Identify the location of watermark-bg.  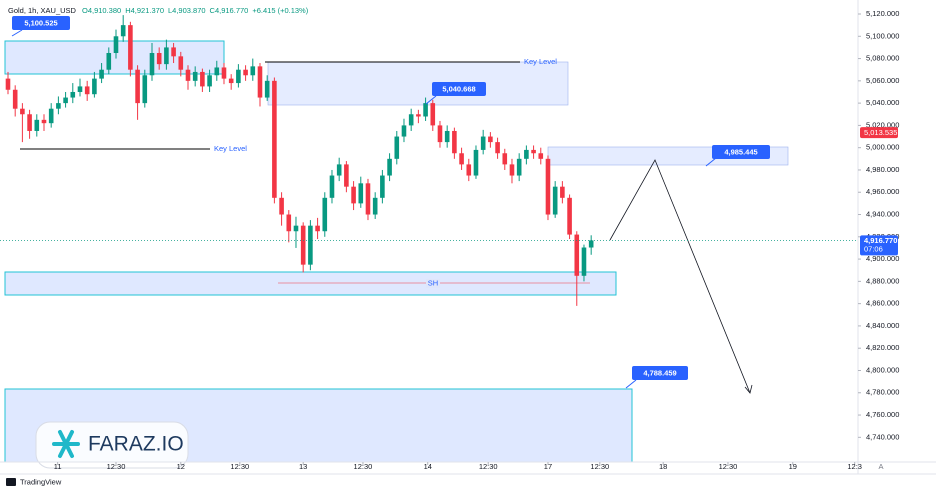
(112, 445).